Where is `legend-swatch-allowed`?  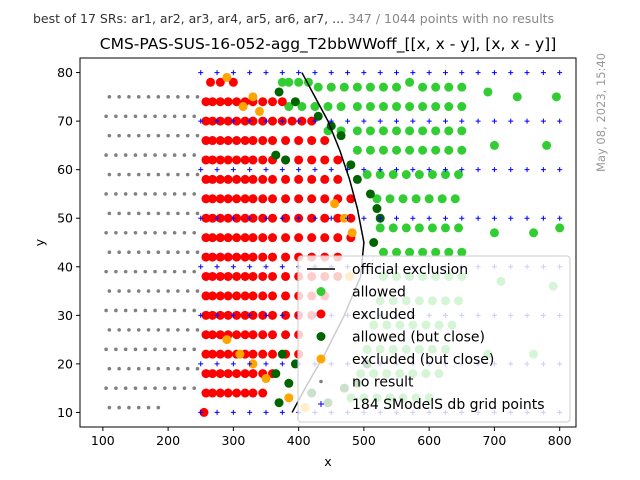
legend-swatch-allowed is located at coordinates (321, 291).